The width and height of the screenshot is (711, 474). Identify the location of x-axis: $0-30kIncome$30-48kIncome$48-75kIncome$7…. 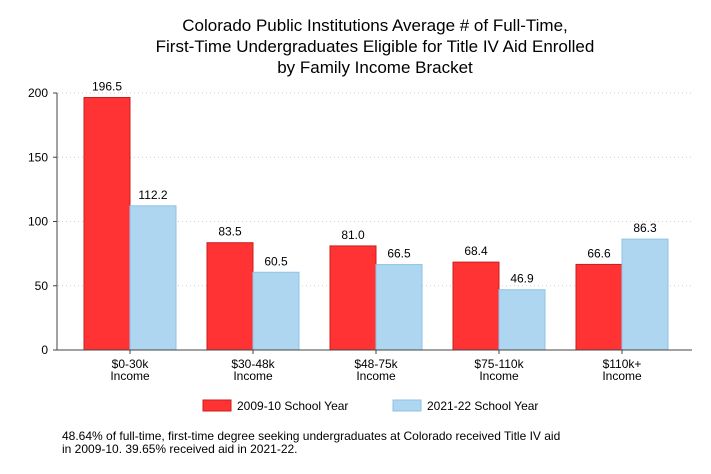
(374, 366).